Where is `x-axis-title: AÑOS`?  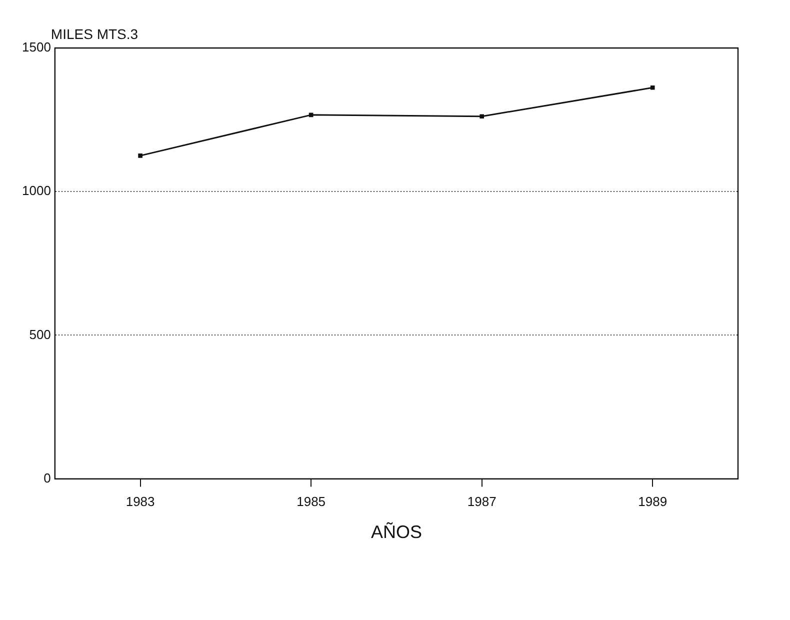 x-axis-title: AÑOS is located at coordinates (396, 532).